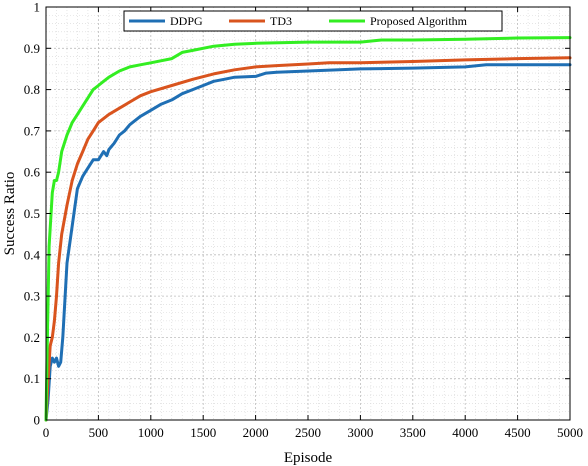  What do you see at coordinates (32, 89) in the screenshot?
I see `y-tick-label: 0.8` at bounding box center [32, 89].